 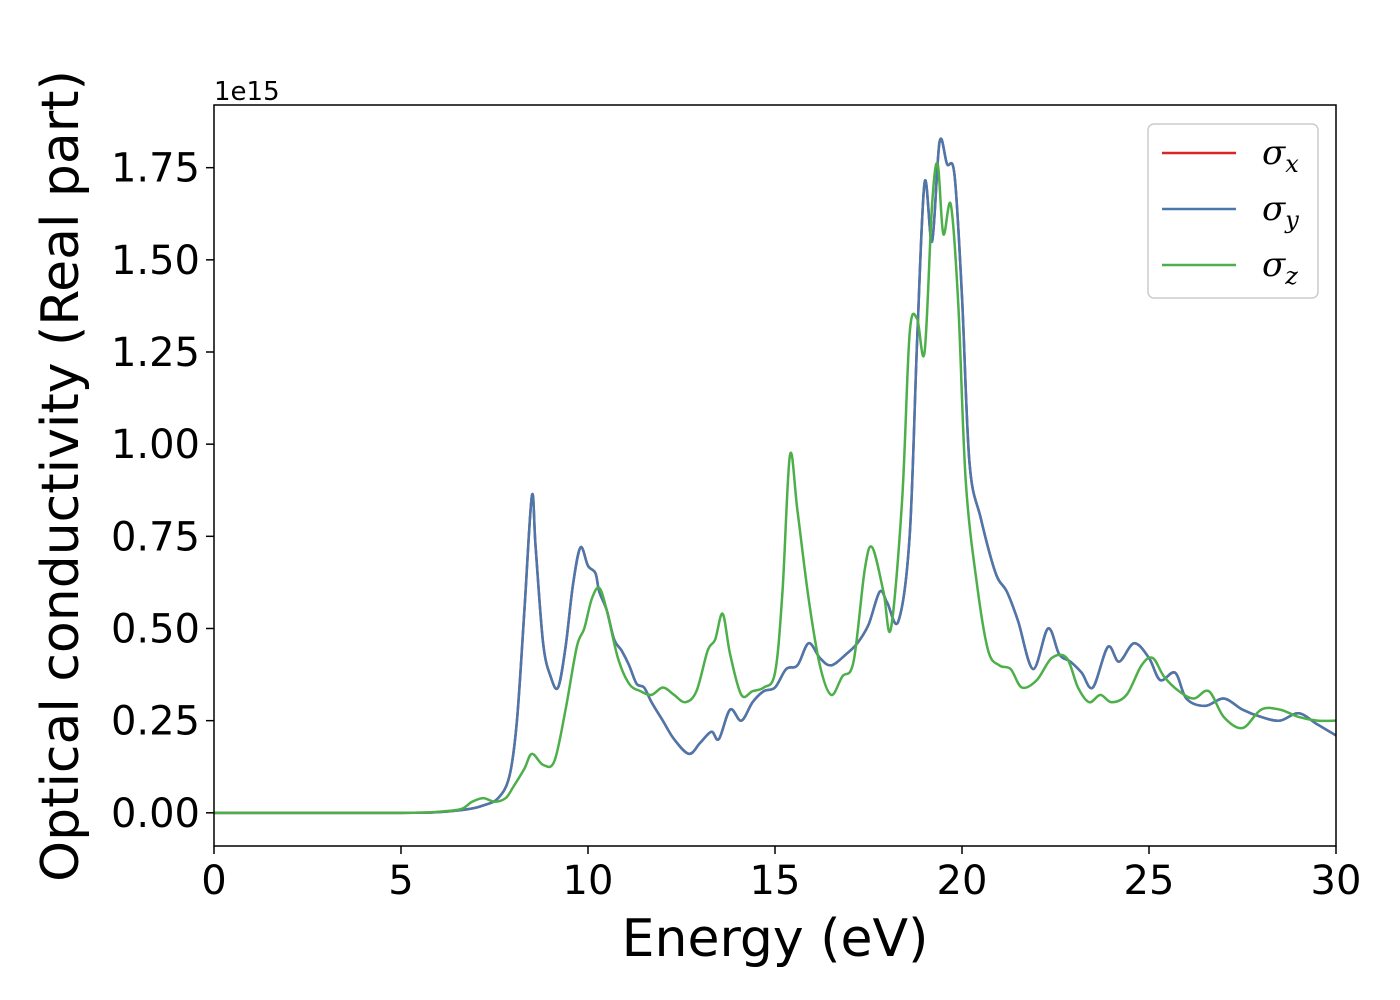 What do you see at coordinates (162, 491) in the screenshot?
I see `y-axis-ticks: 0.00 0.25 0.50 0.75 1.00 1.25 1.50 1.75` at bounding box center [162, 491].